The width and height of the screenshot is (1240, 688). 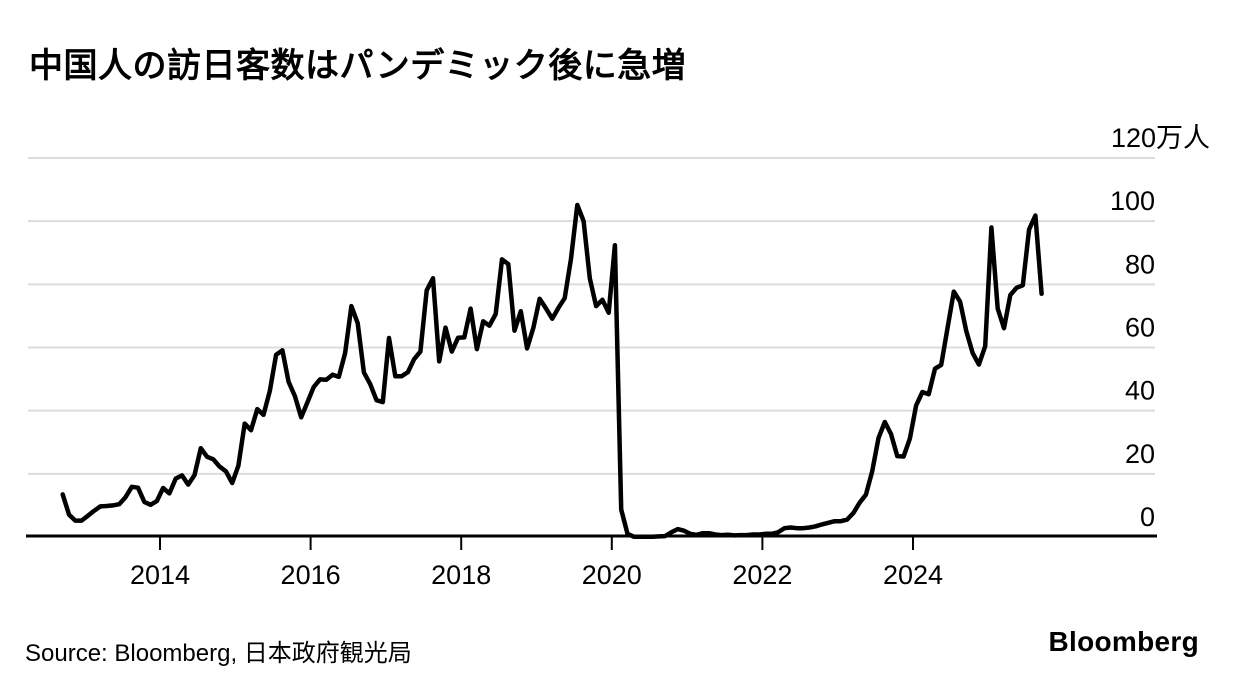 What do you see at coordinates (218, 653) in the screenshot?
I see `source-text: Source: Bloomberg, 日本政府観光局` at bounding box center [218, 653].